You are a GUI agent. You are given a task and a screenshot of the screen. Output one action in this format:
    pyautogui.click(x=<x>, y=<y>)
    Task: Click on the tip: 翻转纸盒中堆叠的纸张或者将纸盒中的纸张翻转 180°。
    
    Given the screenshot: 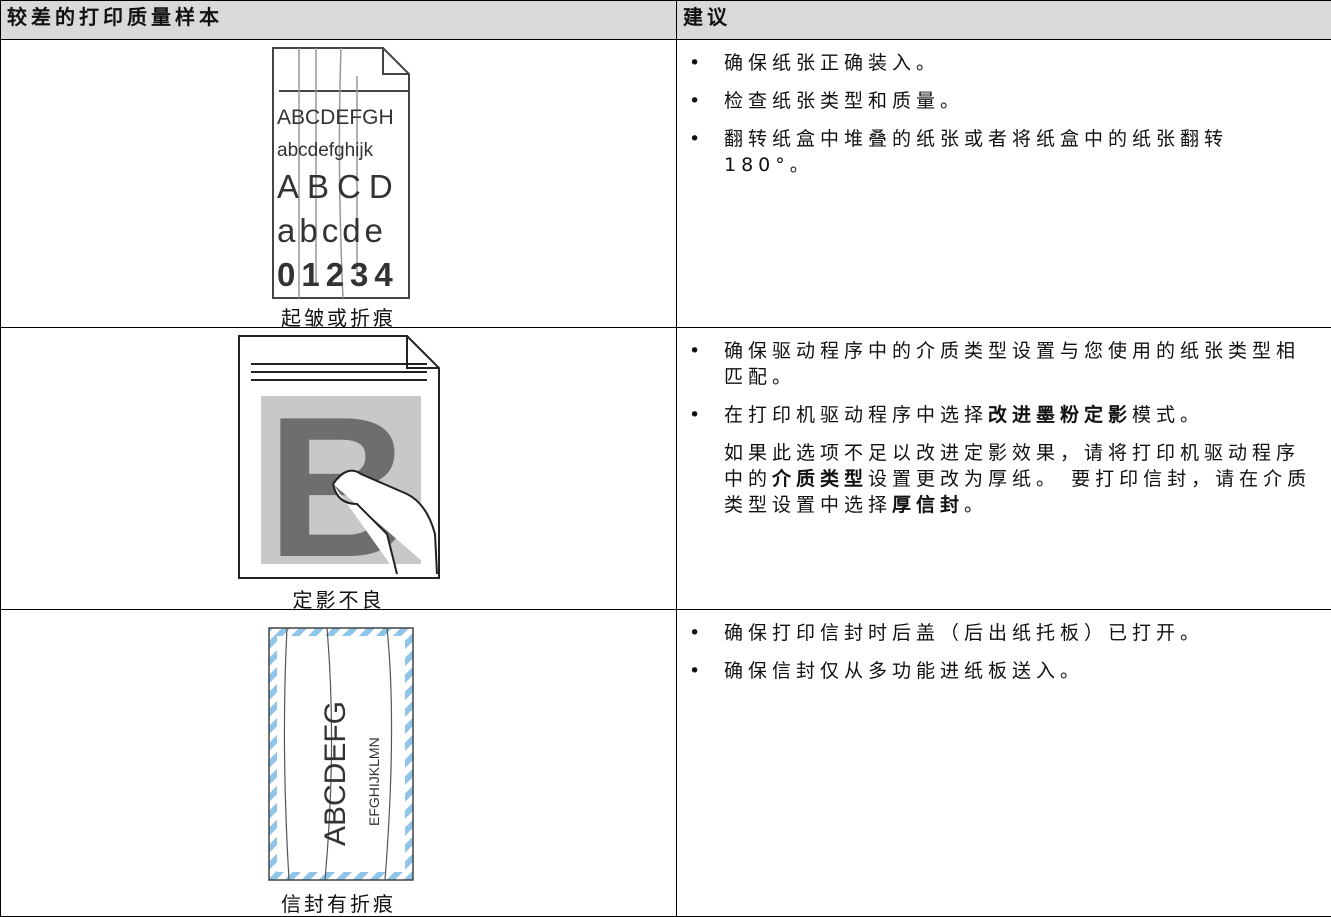 What is the action you would take?
    pyautogui.click(x=1006, y=152)
    